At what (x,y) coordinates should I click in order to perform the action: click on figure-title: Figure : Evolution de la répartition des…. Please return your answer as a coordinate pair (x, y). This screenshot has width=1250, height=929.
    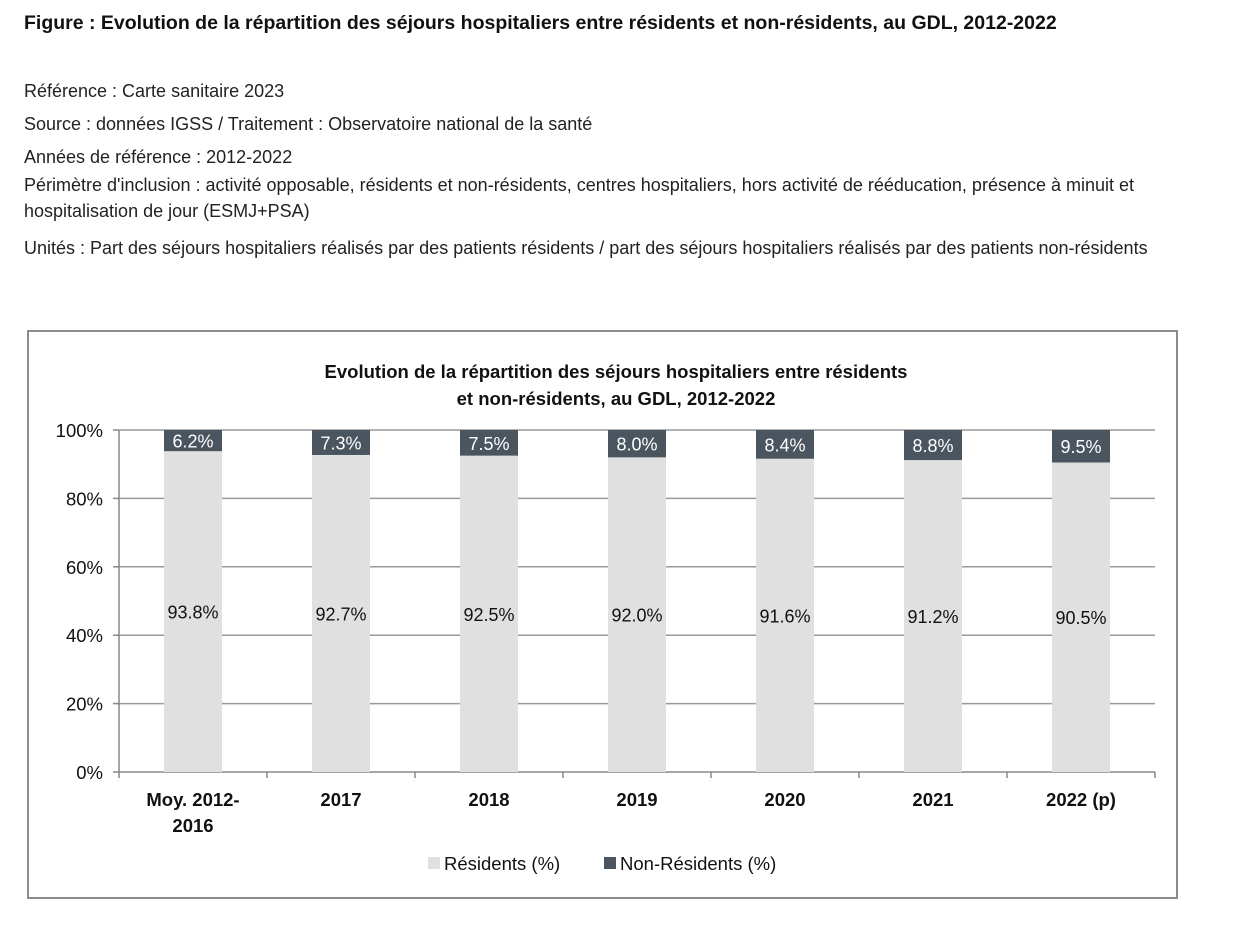
    Looking at the image, I should click on (540, 23).